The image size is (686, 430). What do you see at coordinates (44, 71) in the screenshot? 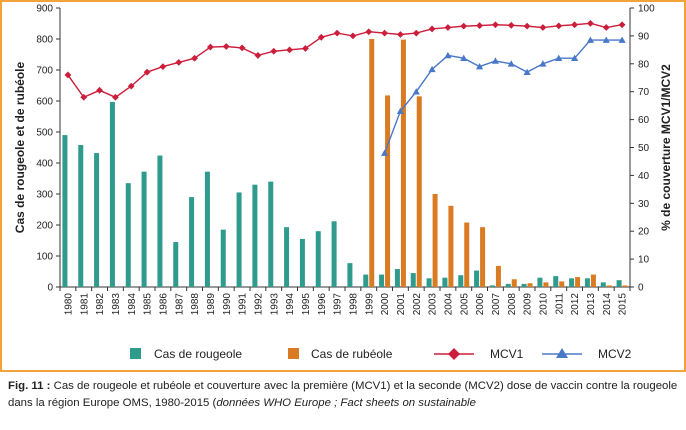
I see `y-tick-label-left: 700` at bounding box center [44, 71].